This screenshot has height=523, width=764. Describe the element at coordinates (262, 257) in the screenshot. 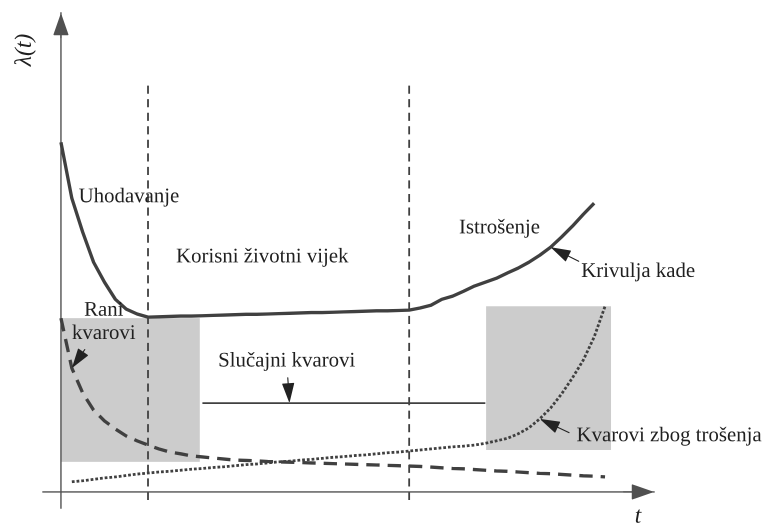

I see `annotation: Korisni životni vijek` at that location.